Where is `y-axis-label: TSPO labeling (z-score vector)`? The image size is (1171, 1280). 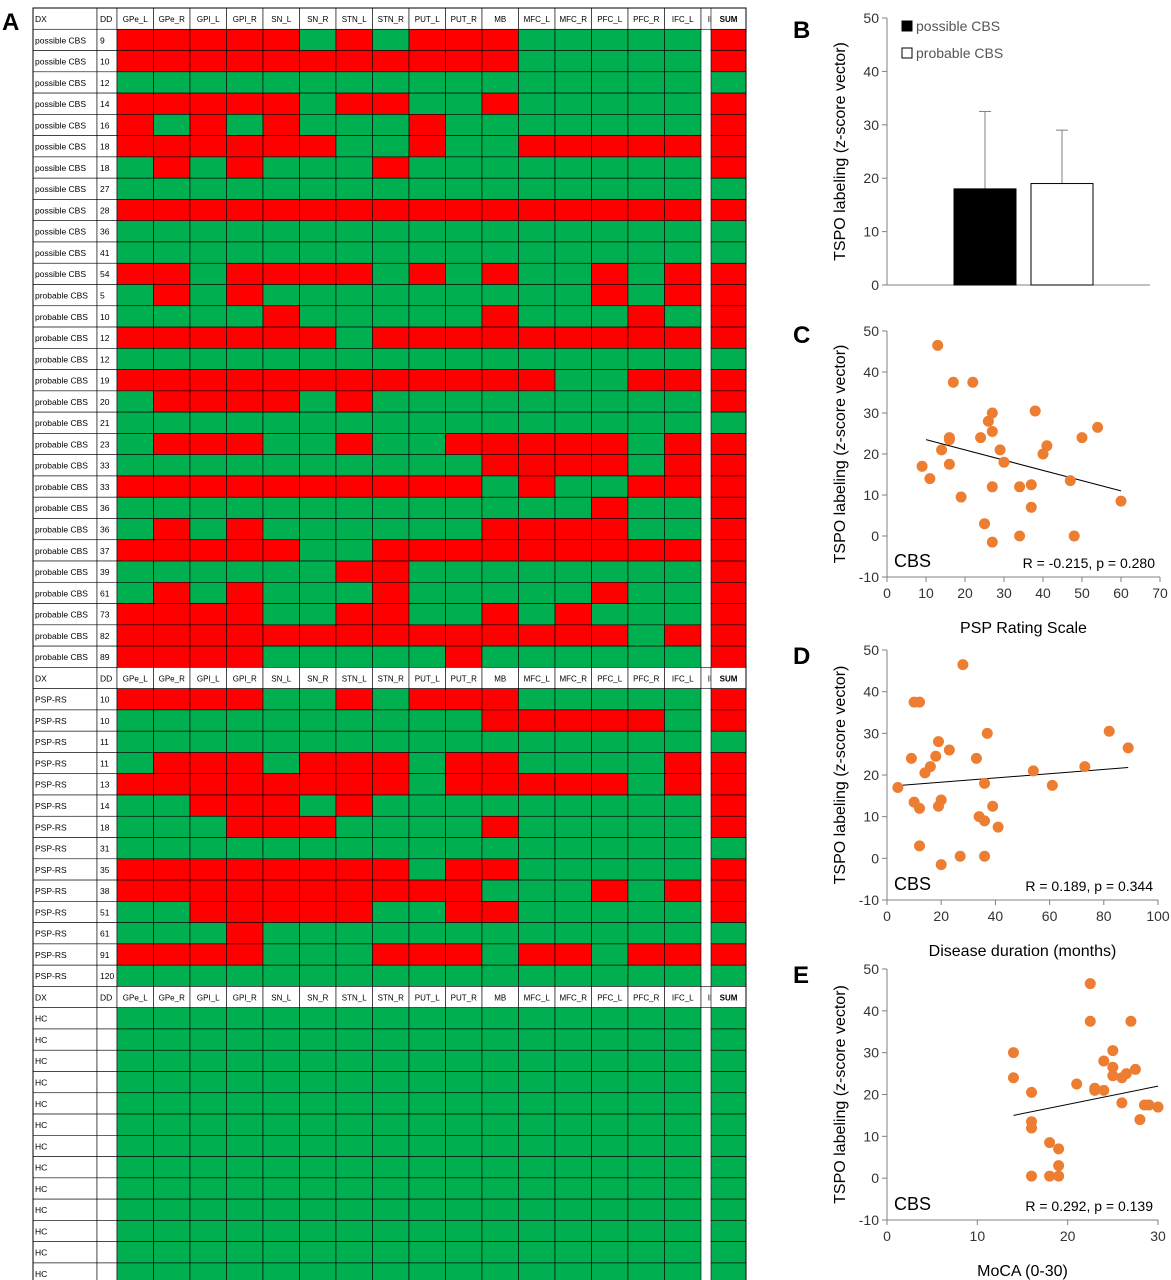 y-axis-label: TSPO labeling (z-score vector) is located at coordinates (840, 454).